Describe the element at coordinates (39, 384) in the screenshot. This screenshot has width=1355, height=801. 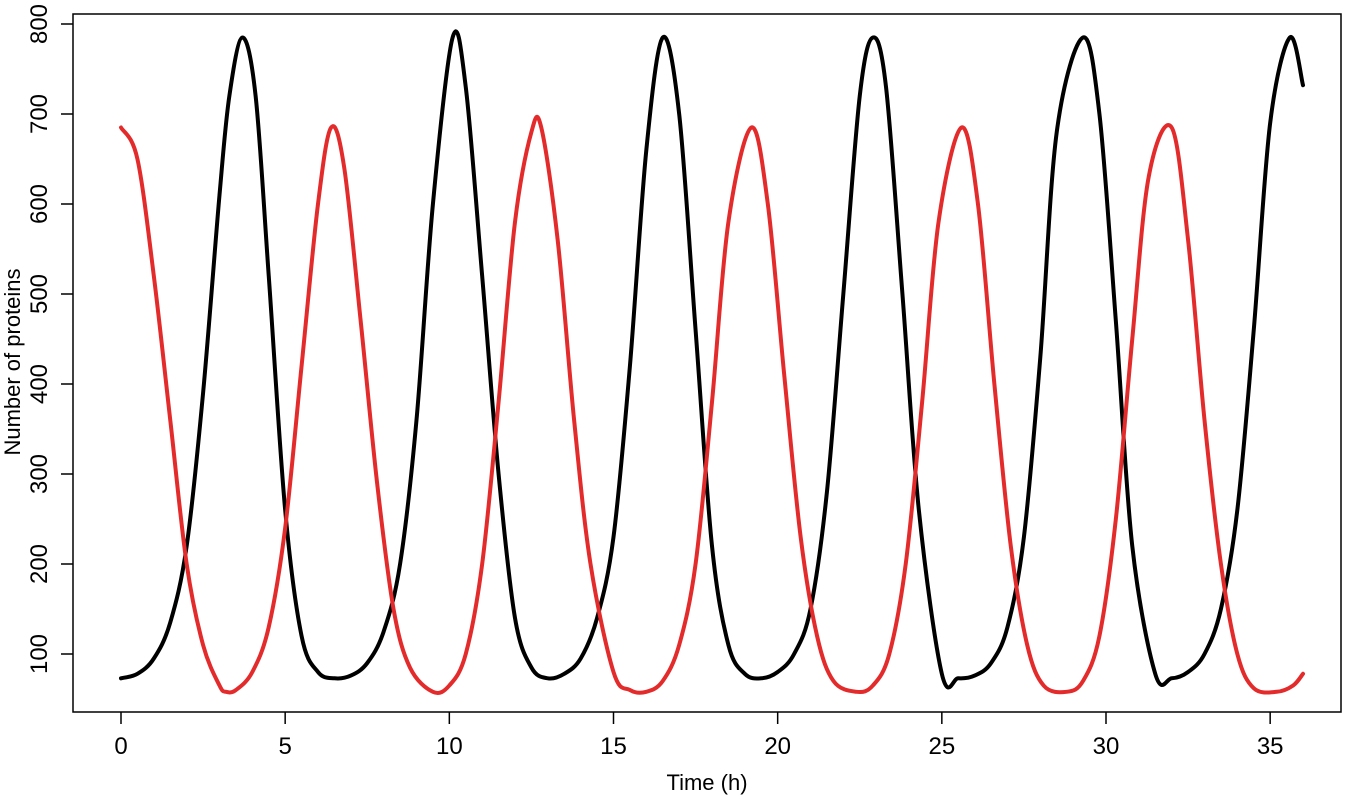
I see `y-tick-label: 400` at that location.